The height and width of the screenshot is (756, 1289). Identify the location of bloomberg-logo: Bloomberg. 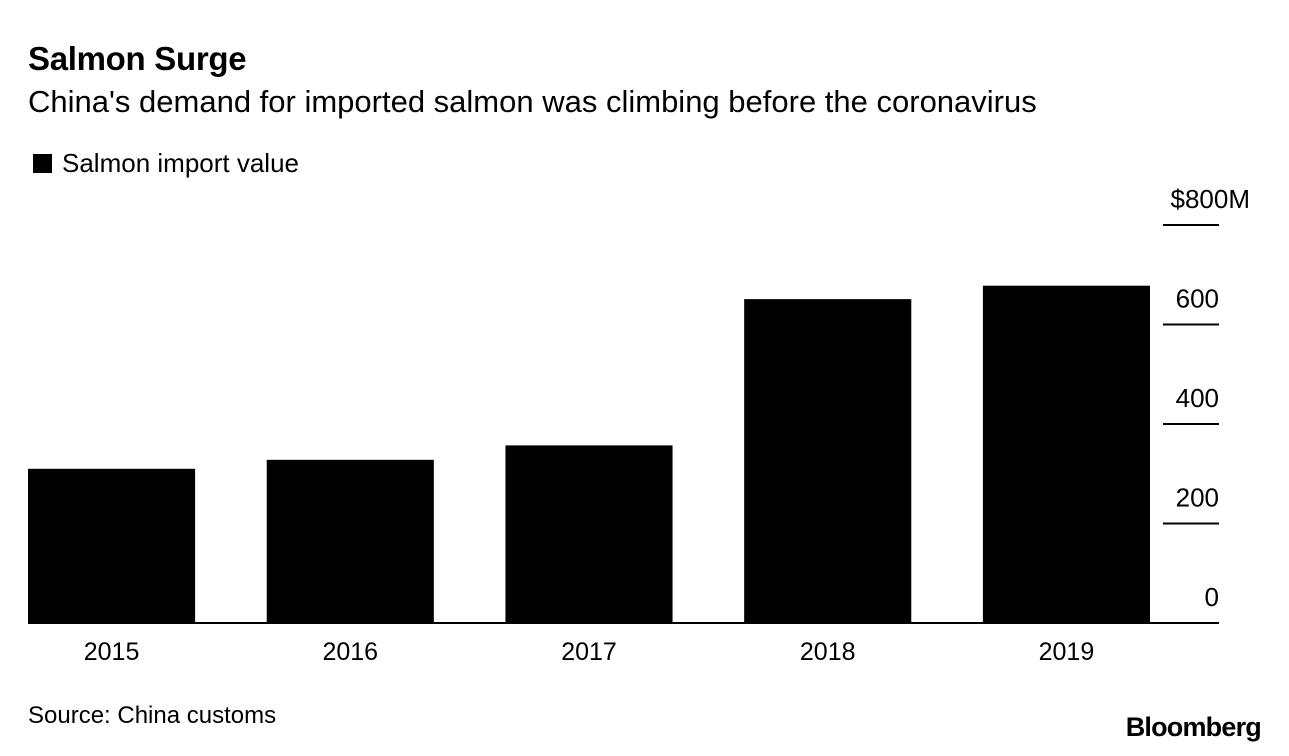
(1193, 727).